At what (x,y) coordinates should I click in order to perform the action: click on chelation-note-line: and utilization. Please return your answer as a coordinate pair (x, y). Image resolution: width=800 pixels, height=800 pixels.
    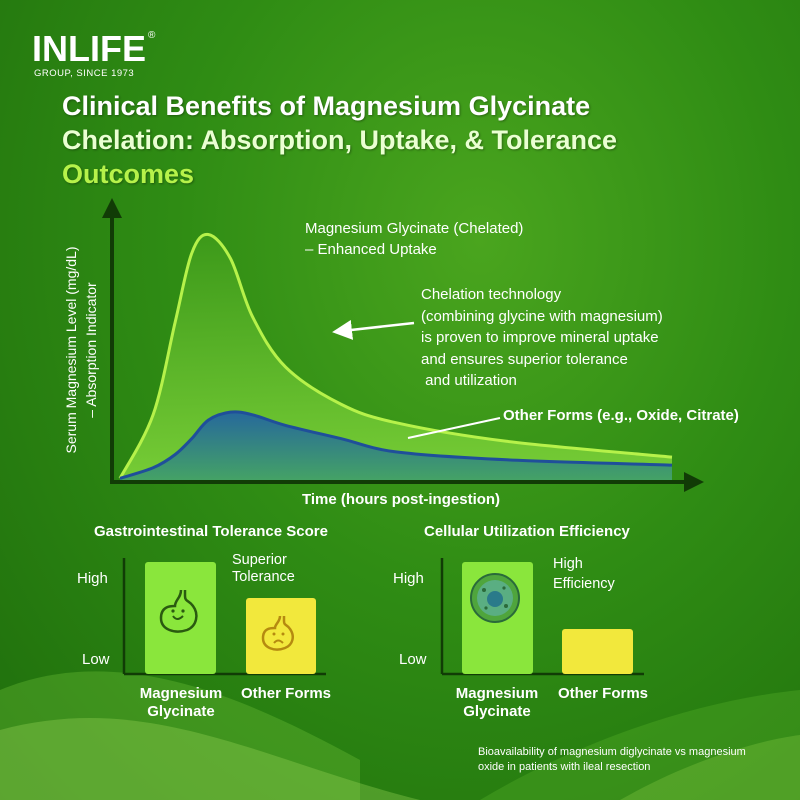
    Looking at the image, I should click on (469, 380).